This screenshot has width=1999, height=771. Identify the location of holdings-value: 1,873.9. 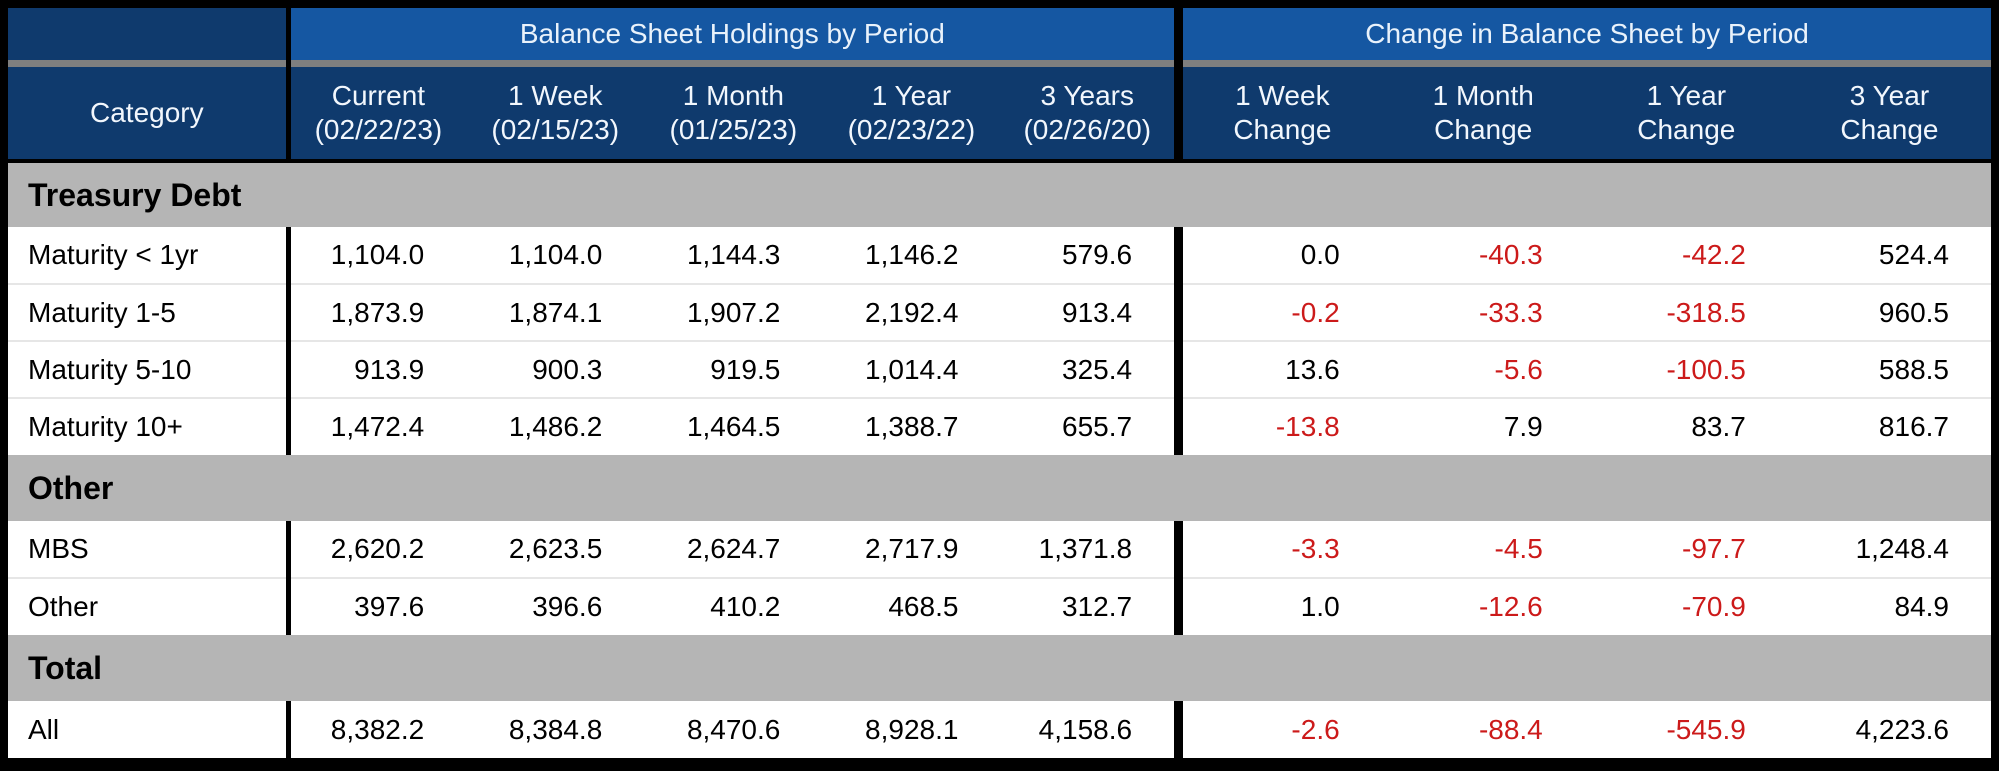
(377, 312).